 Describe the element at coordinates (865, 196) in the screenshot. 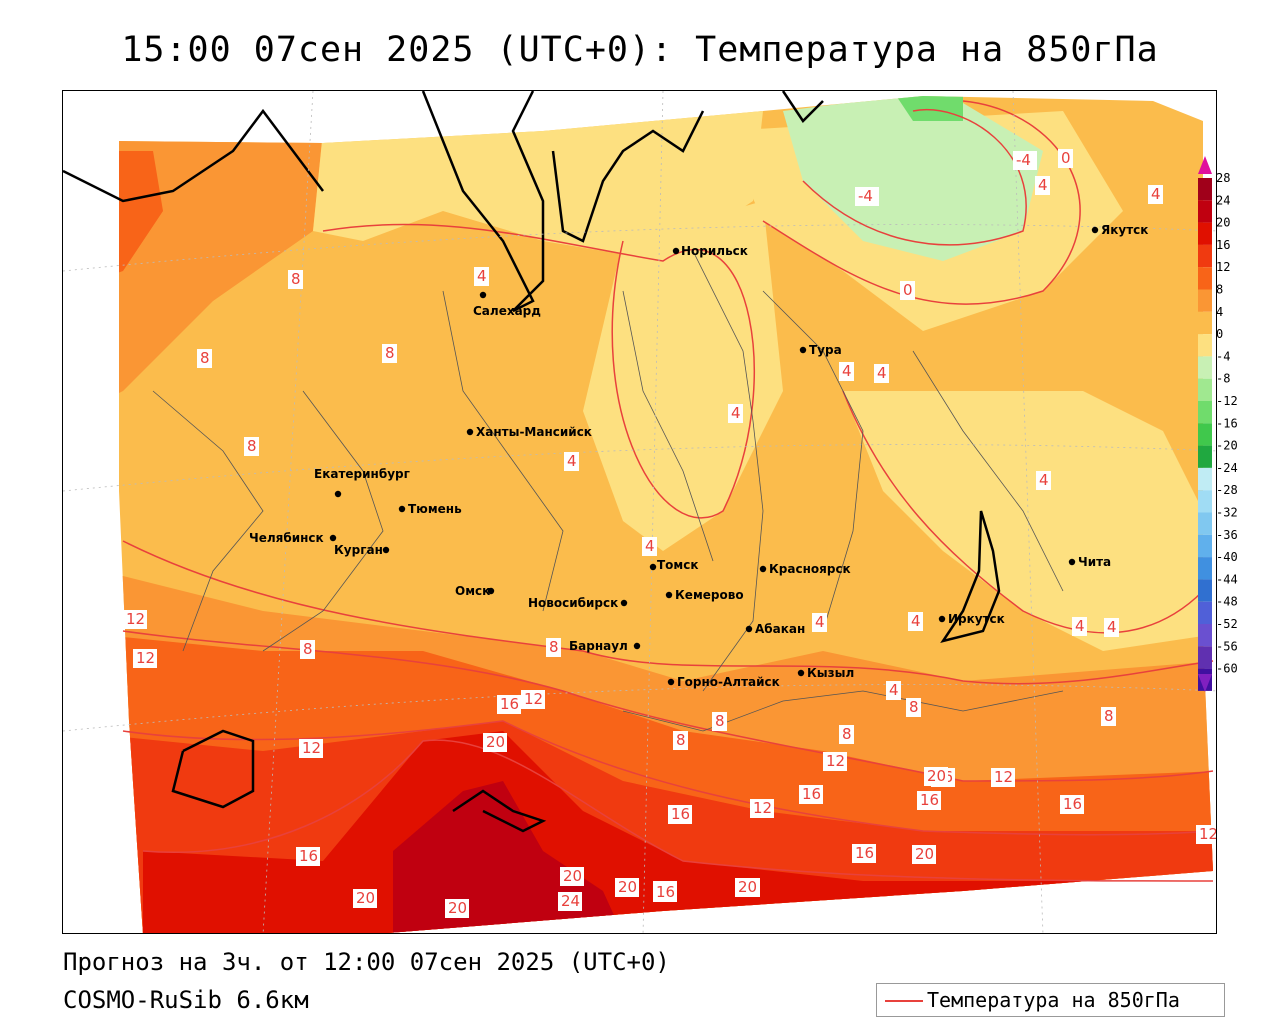

I see `isoline-label-text: -4` at that location.